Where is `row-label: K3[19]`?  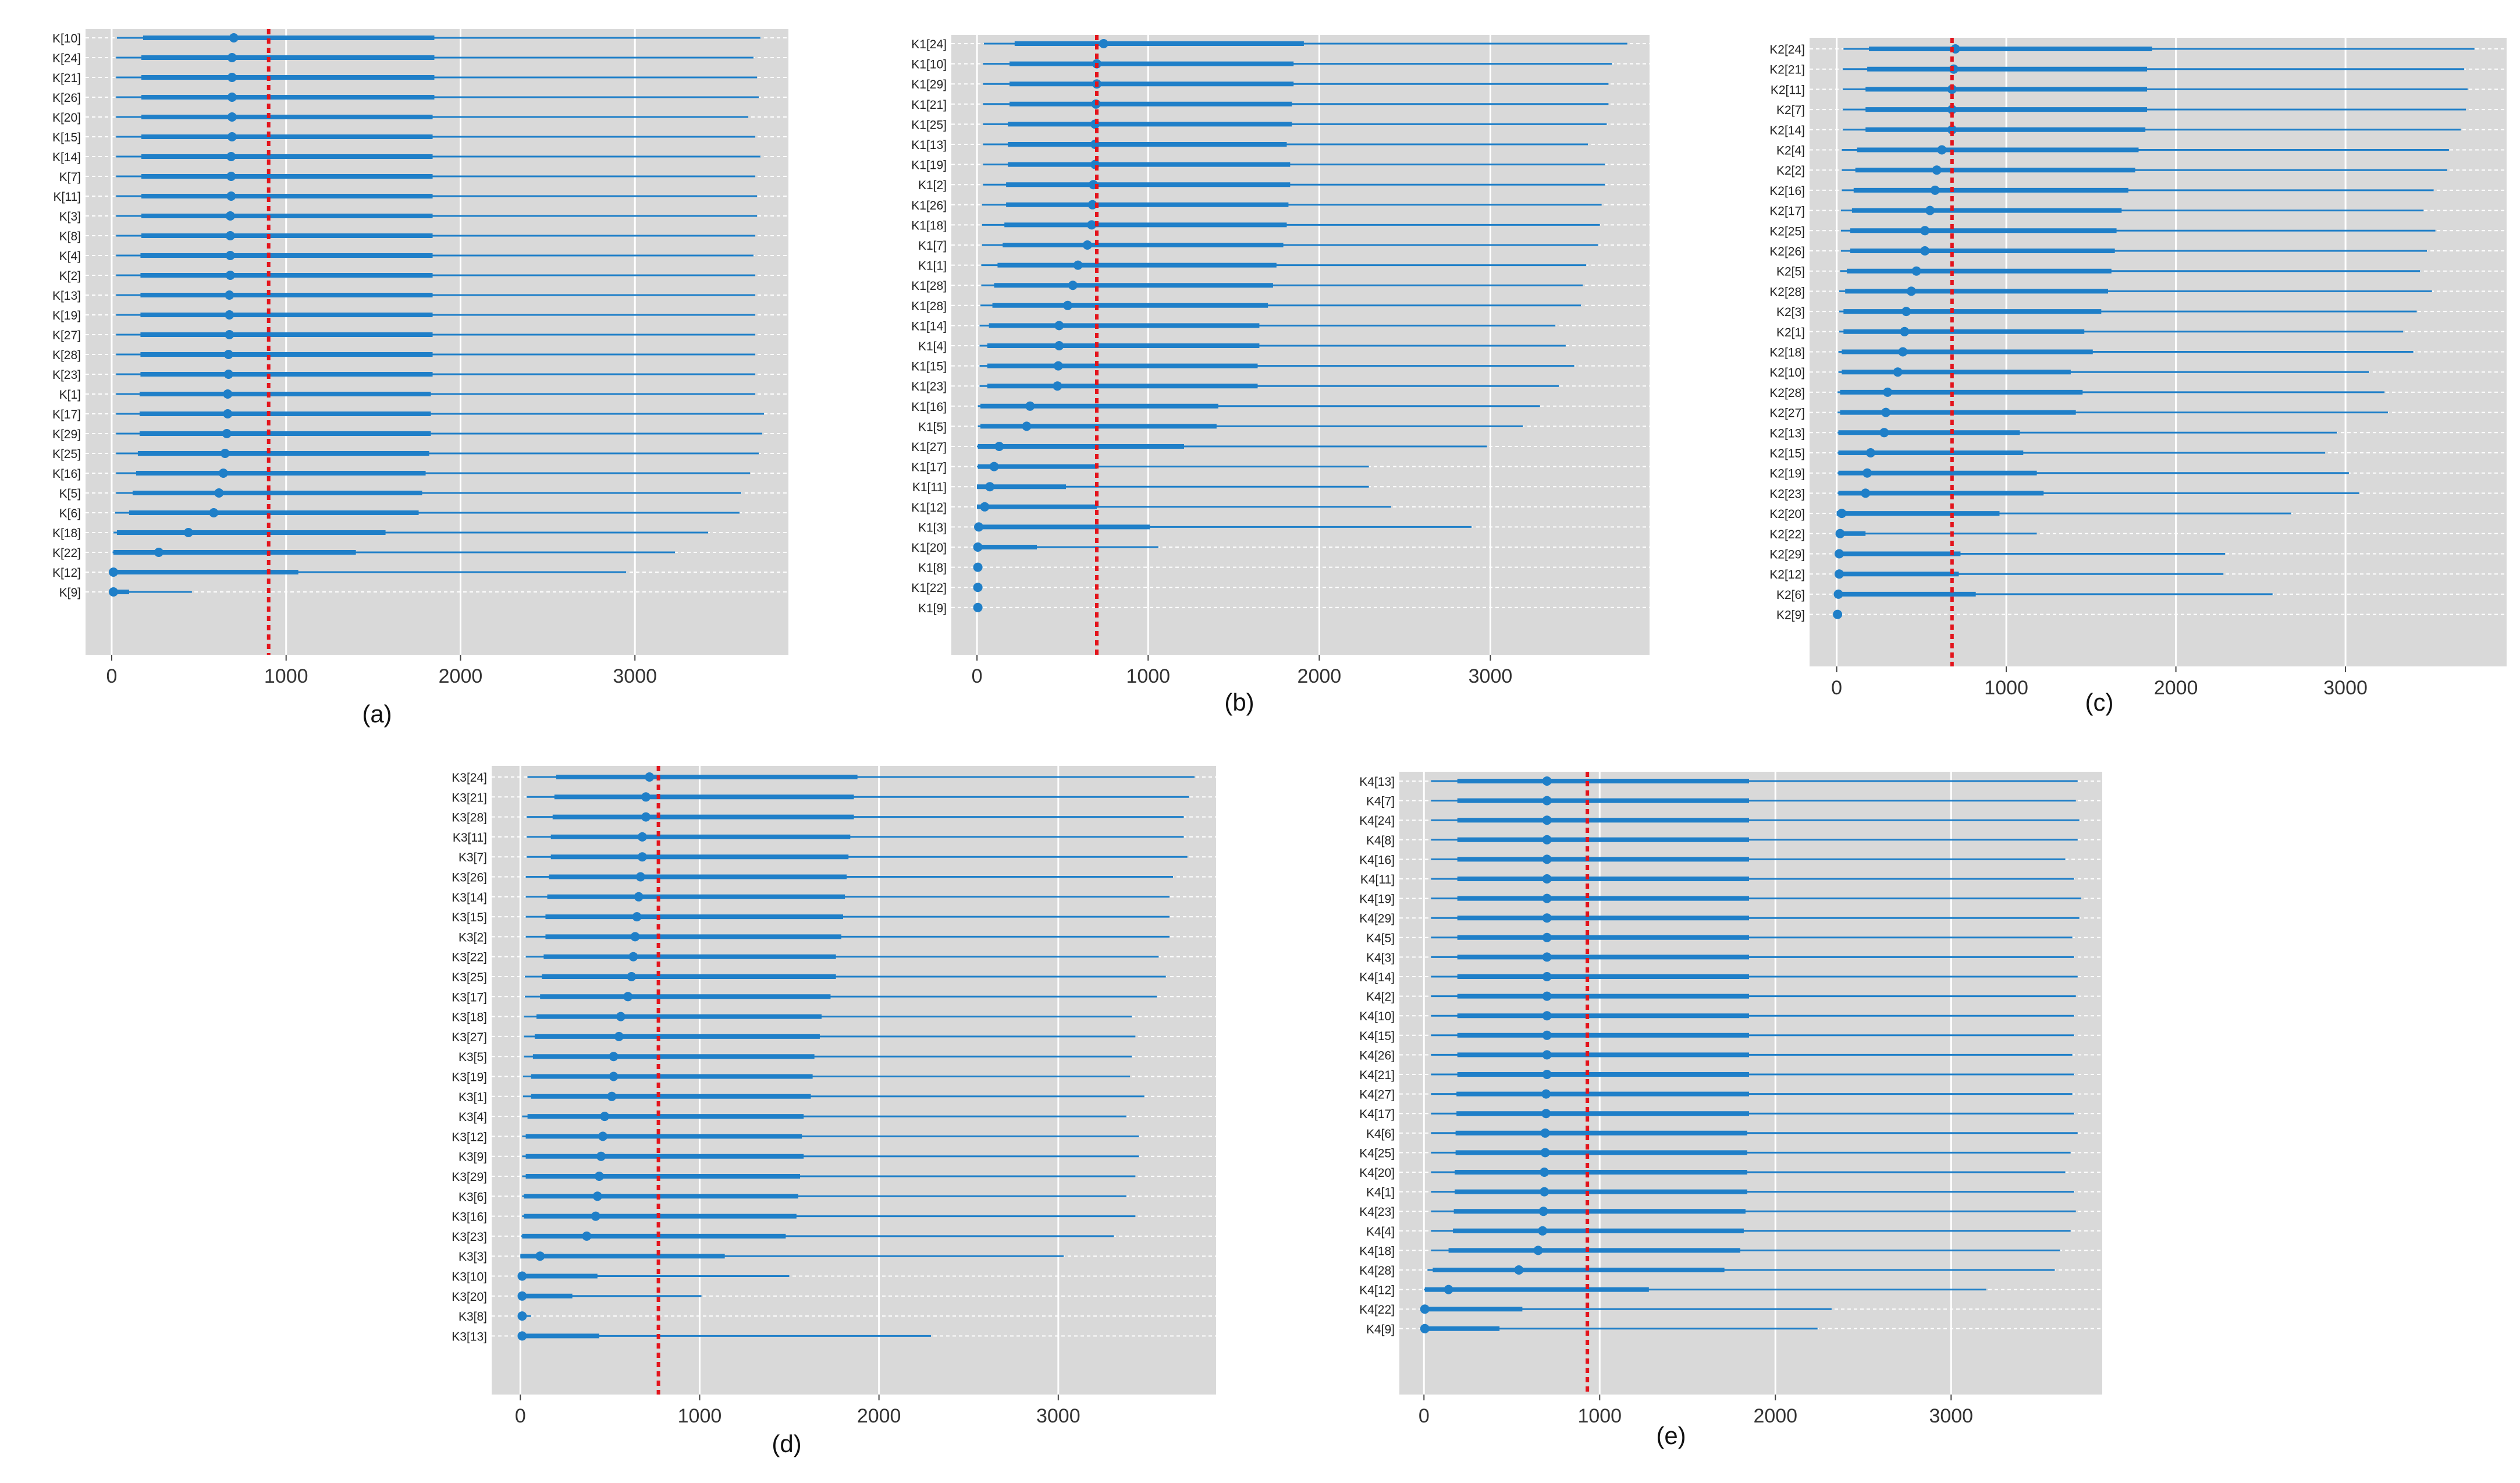 row-label: K3[19] is located at coordinates (469, 1077).